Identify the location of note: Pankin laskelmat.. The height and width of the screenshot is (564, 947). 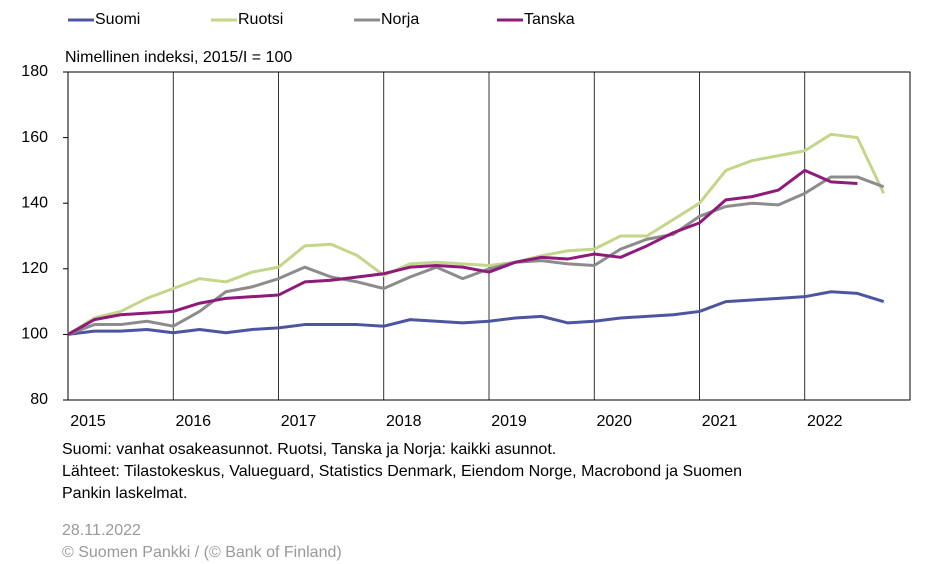
(124, 493).